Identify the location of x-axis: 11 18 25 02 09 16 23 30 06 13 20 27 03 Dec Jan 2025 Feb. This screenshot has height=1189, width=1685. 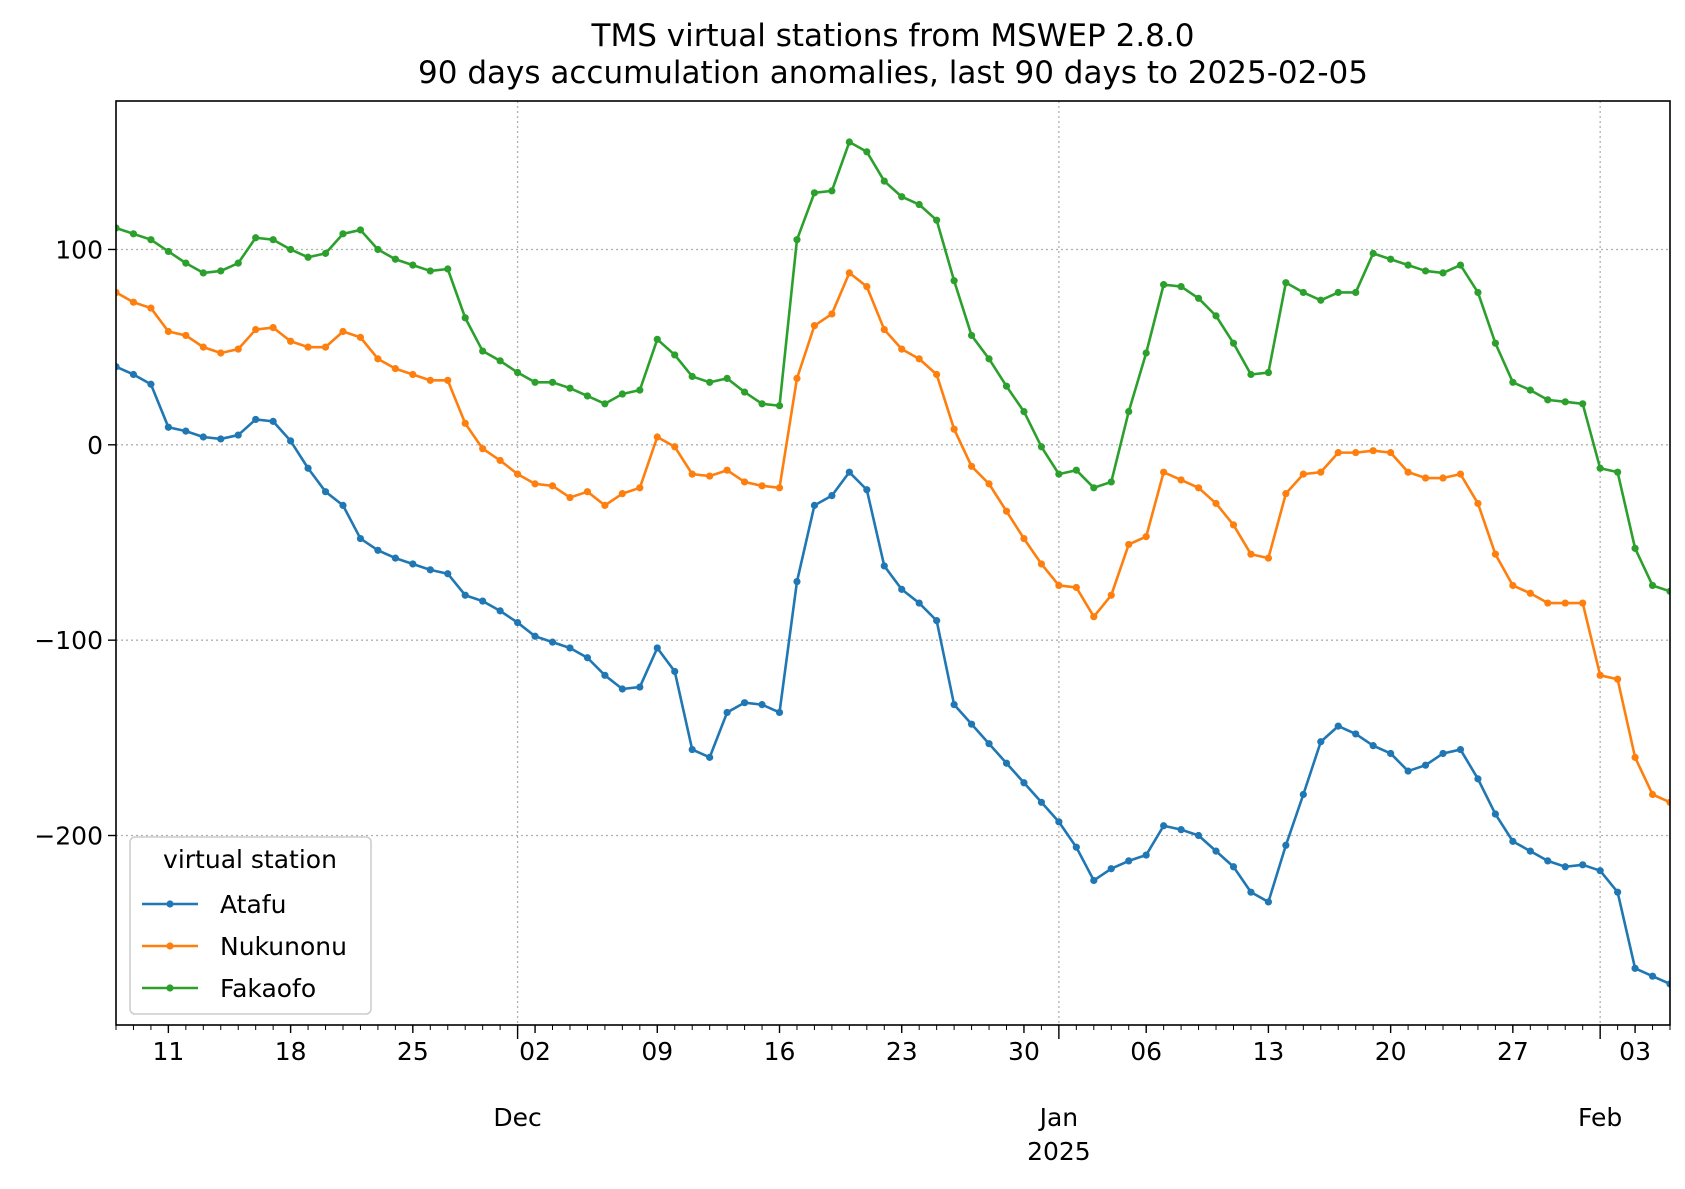
(893, 1095).